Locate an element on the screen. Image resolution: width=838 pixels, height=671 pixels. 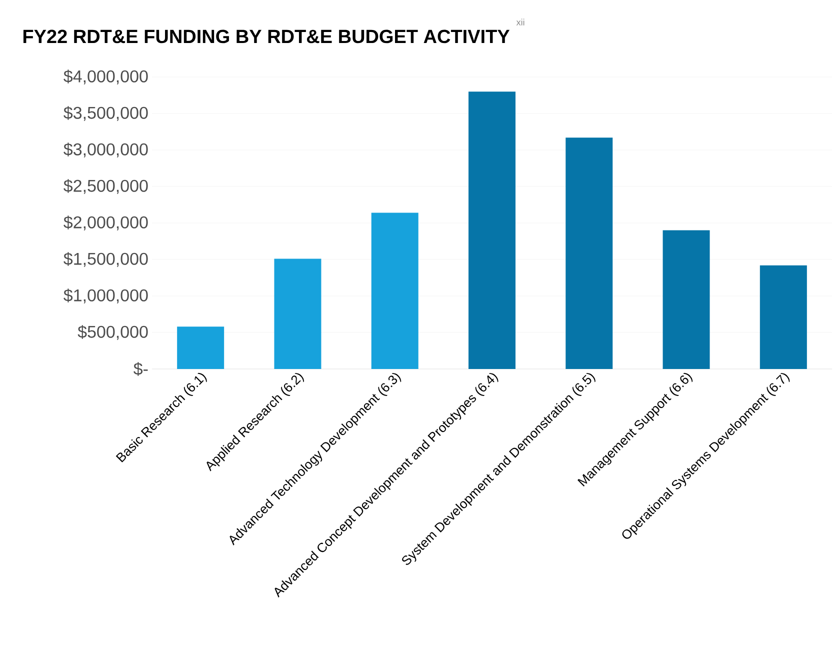
text: xii is located at coordinates (520, 22).